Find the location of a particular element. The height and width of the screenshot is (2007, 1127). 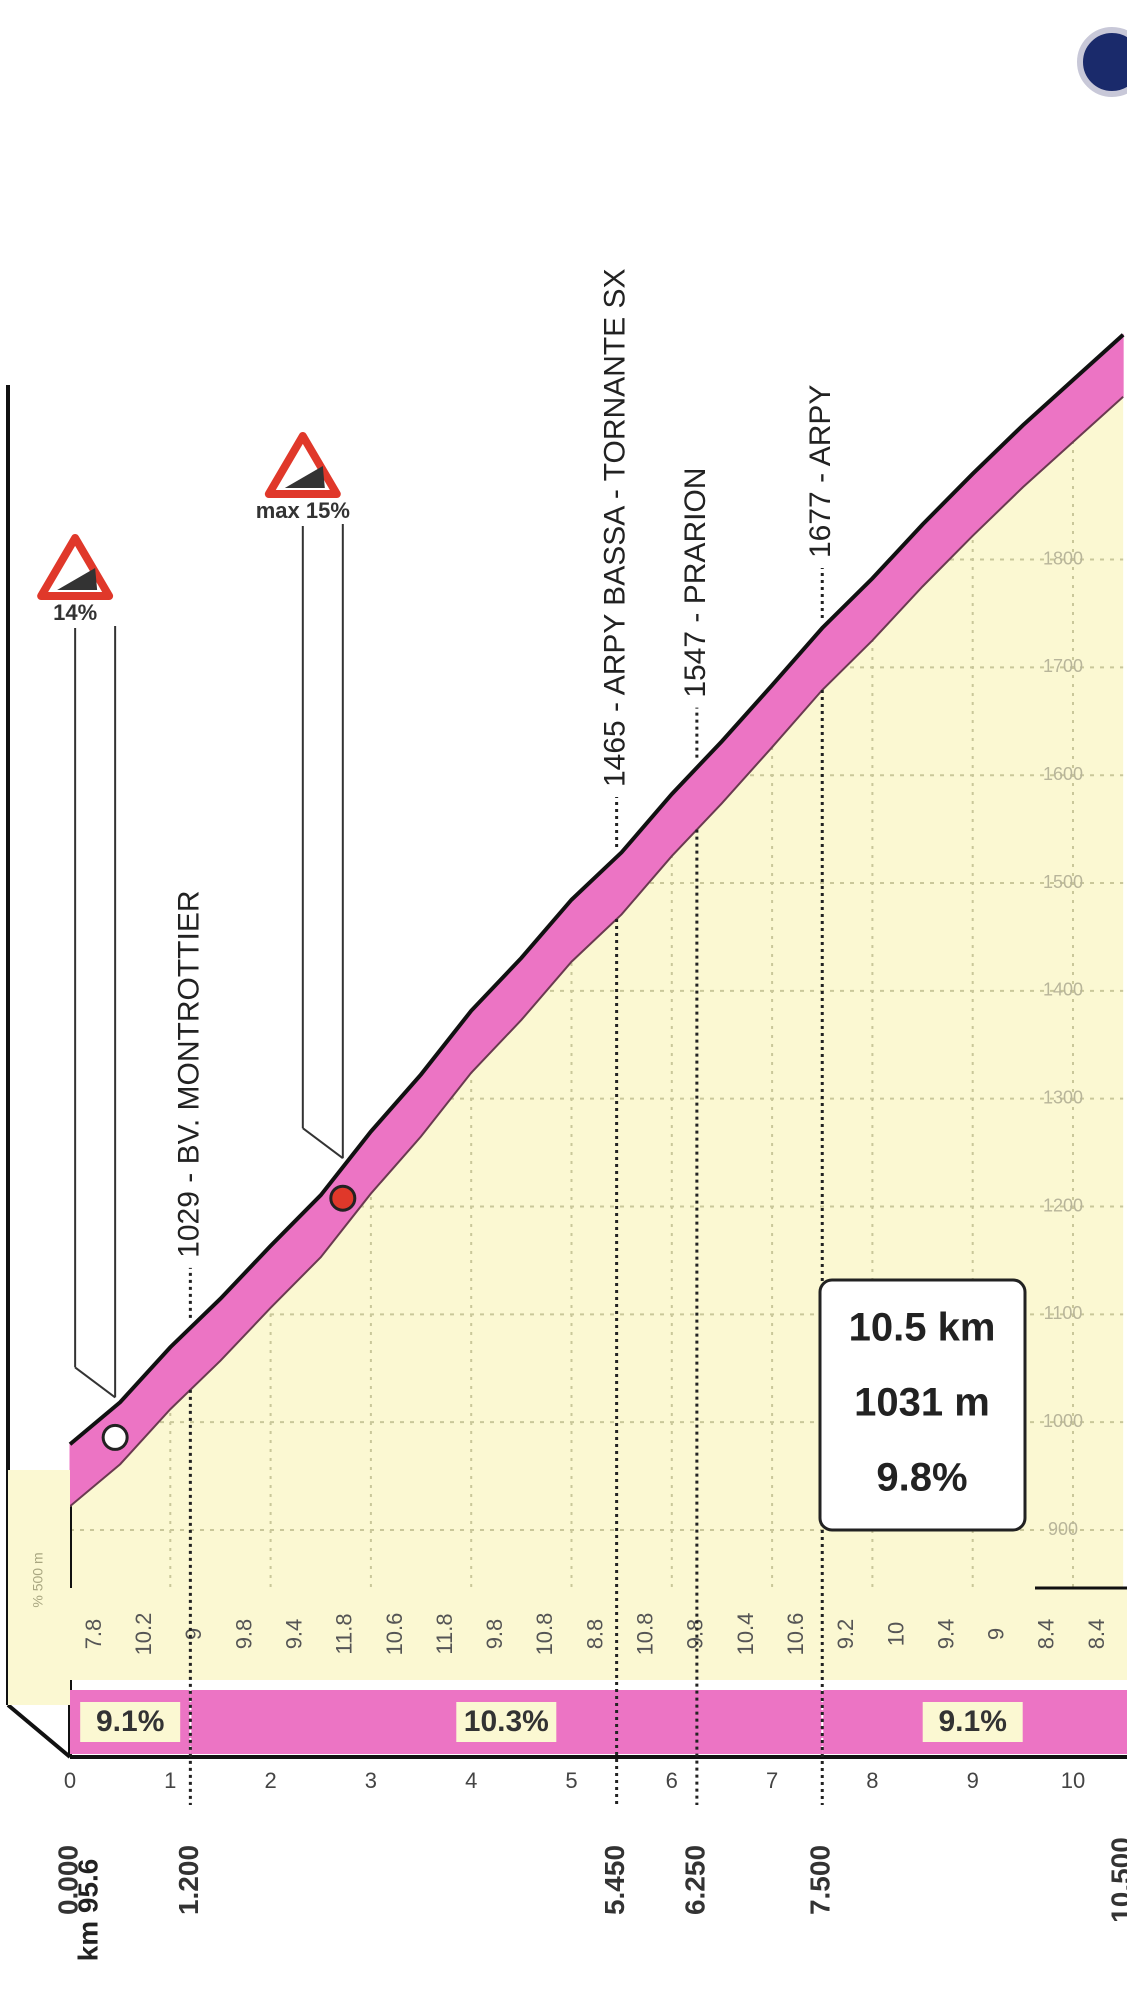

gradient-strip-left is located at coordinates (39, 1587).